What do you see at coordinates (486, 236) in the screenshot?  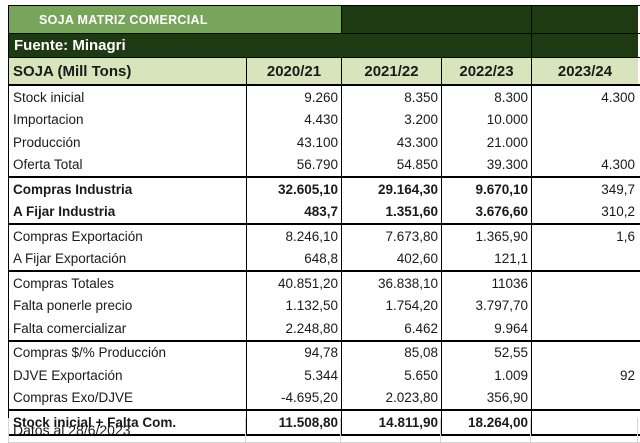 I see `cell-2022-23: 1.365,90` at bounding box center [486, 236].